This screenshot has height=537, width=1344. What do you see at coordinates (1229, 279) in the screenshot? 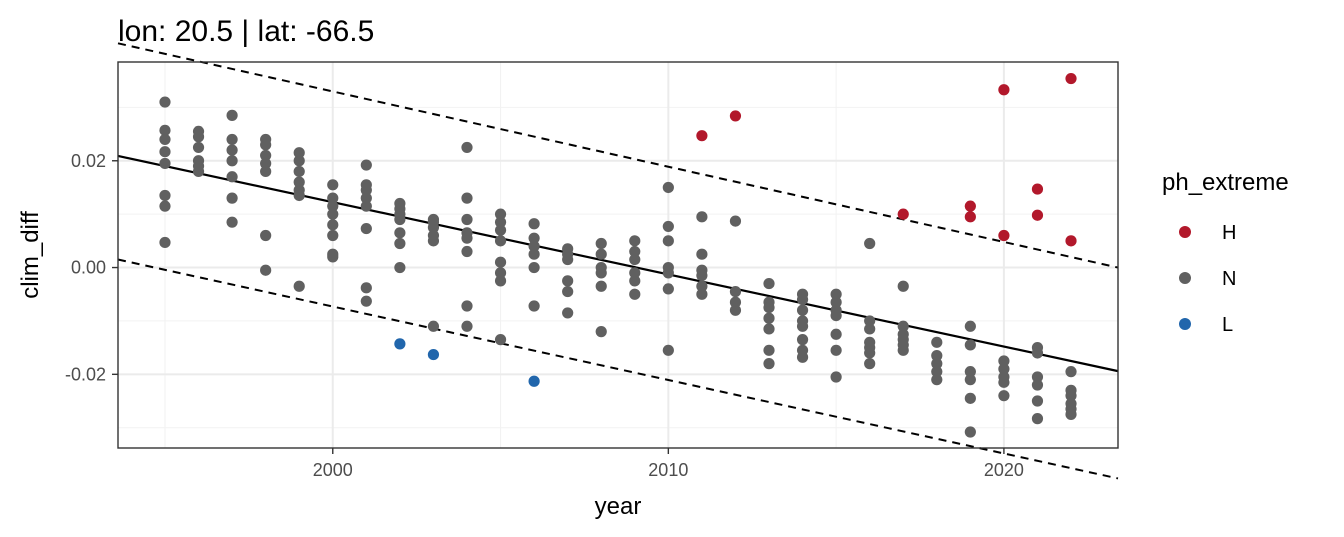
I see `legend-label-n: N` at bounding box center [1229, 279].